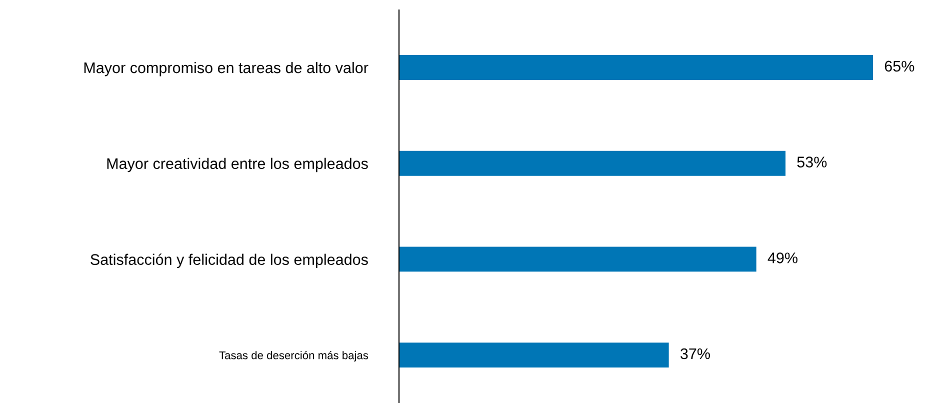 Image resolution: width=929 pixels, height=403 pixels. I want to click on y-tick-label: Mayor creatividad entre los empleados, so click(237, 165).